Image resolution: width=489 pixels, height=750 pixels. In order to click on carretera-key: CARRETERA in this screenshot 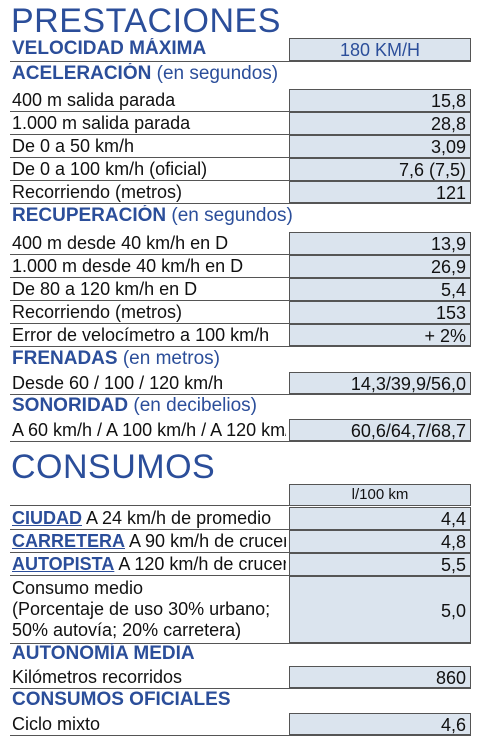, I will do `click(69, 541)`.